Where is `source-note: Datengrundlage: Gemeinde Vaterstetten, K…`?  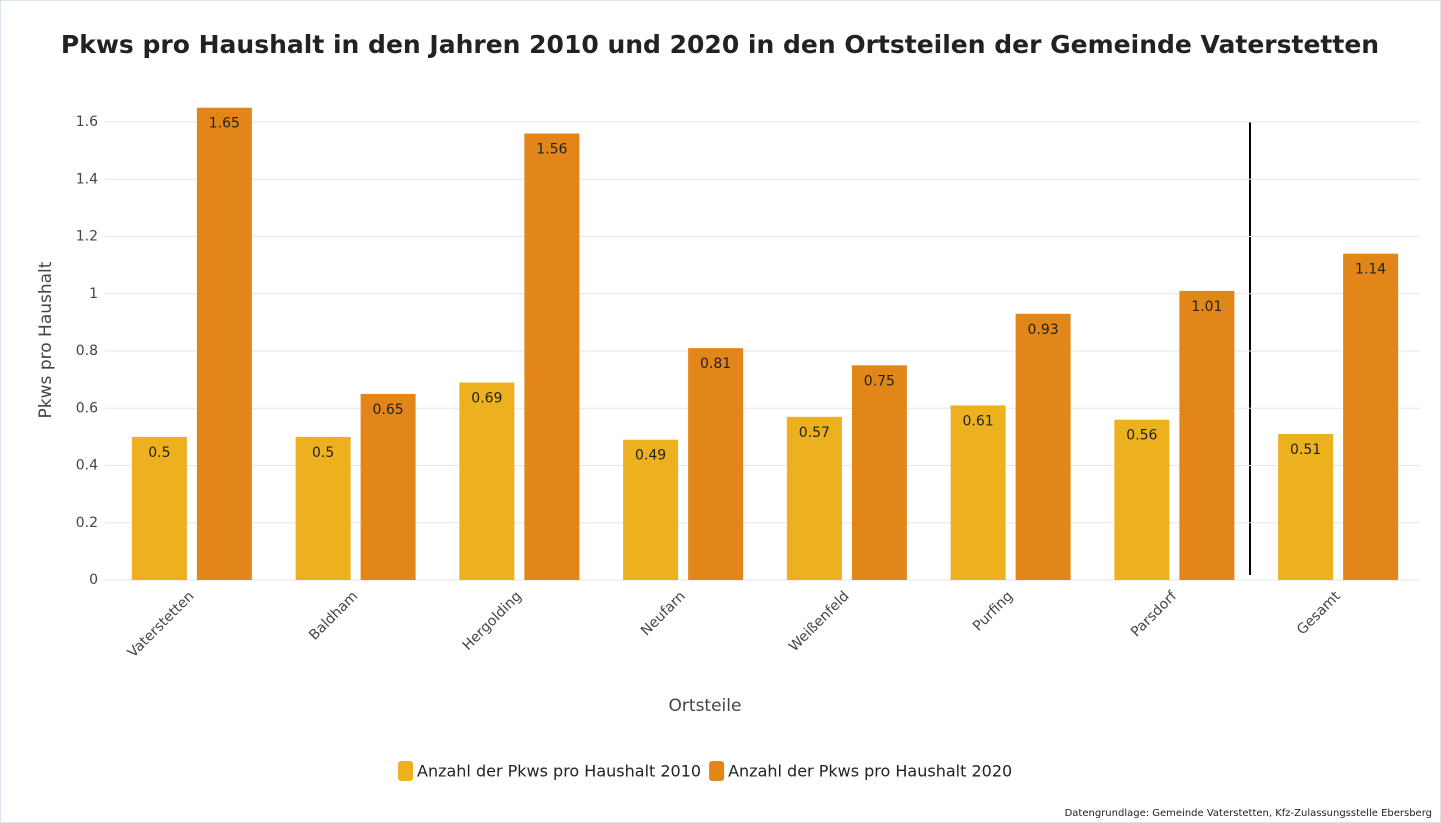 source-note: Datengrundlage: Gemeinde Vaterstetten, K… is located at coordinates (1248, 813).